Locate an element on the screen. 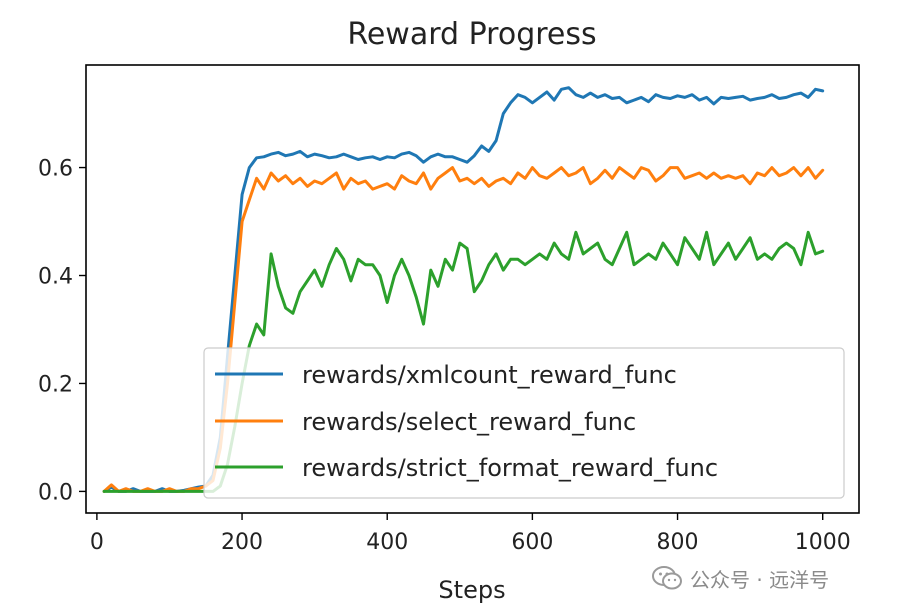 The image size is (899, 613). y-tick-label: 0.6 is located at coordinates (55, 169).